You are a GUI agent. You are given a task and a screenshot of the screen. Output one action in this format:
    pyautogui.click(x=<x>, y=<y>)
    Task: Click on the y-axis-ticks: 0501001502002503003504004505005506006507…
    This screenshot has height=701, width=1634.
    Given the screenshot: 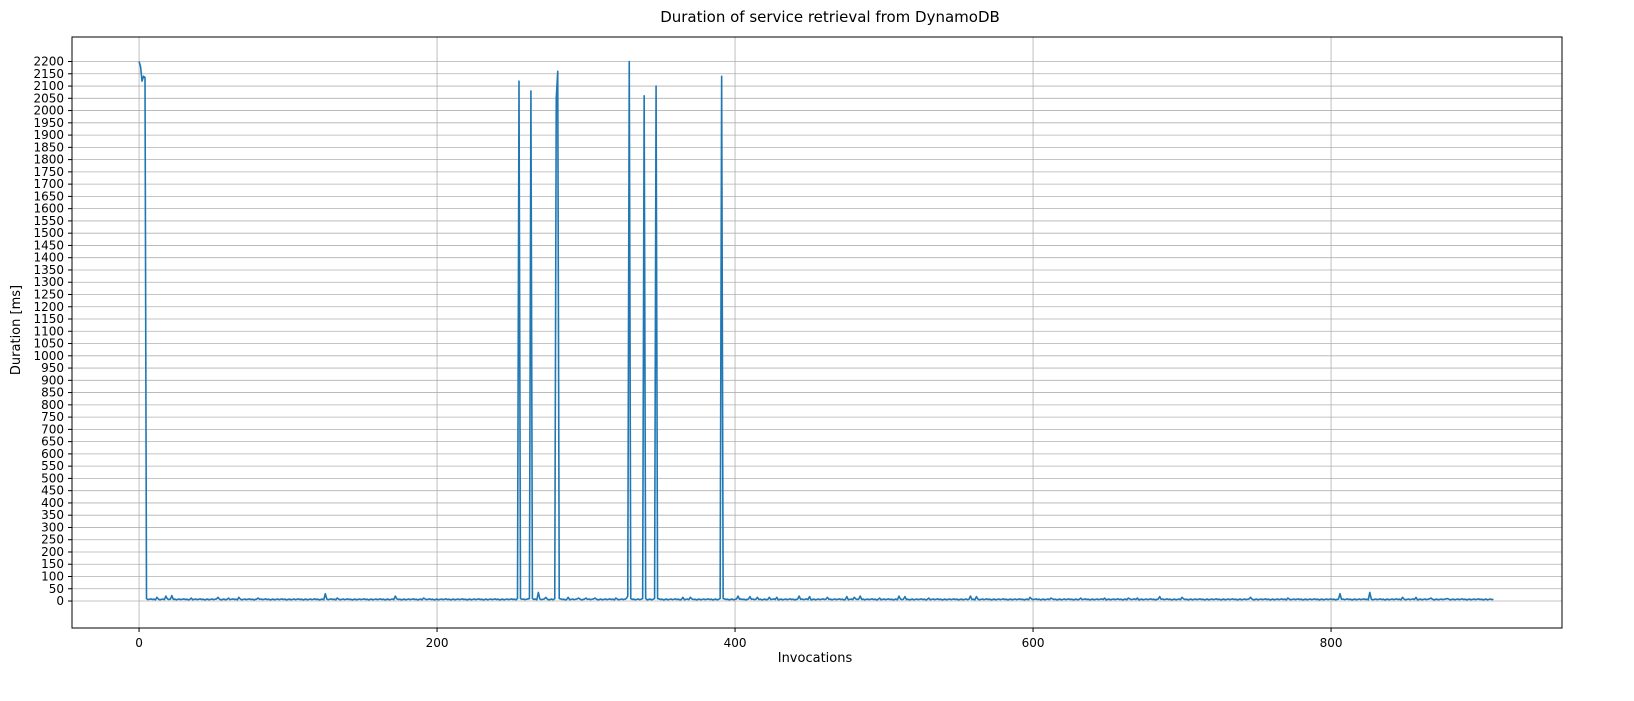 What is the action you would take?
    pyautogui.click(x=52, y=331)
    